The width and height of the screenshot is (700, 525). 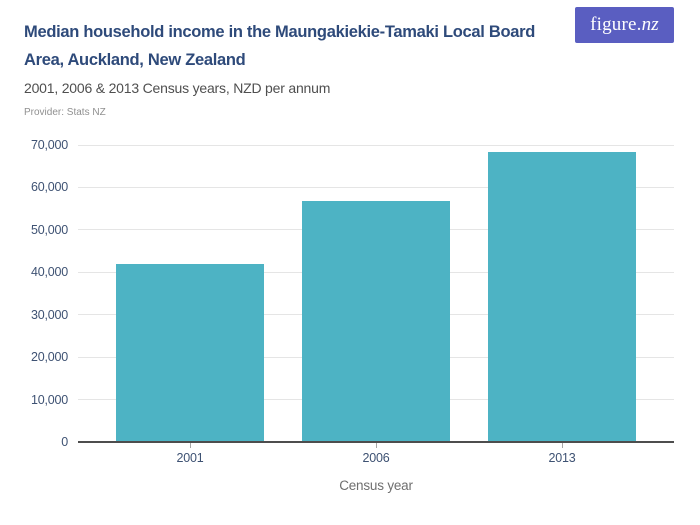 I want to click on provider-label: Provider: Stats NZ, so click(x=65, y=112).